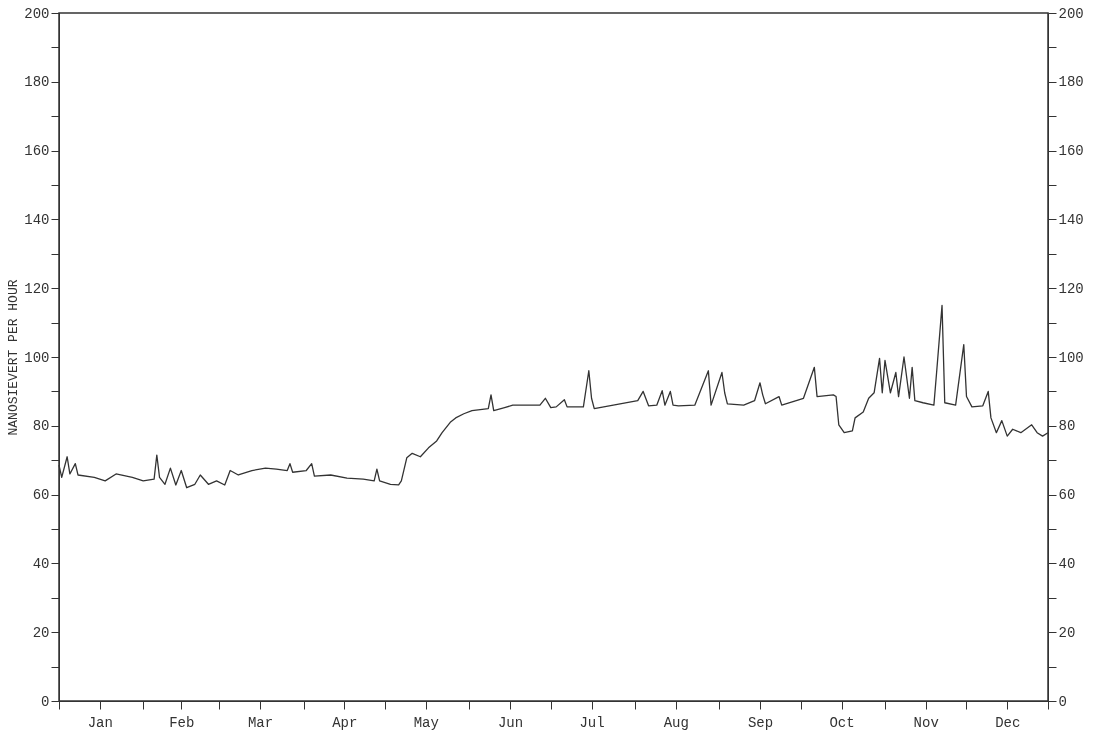 Image resolution: width=1104 pixels, height=748 pixels. What do you see at coordinates (41, 632) in the screenshot?
I see `y-tick-label: 20` at bounding box center [41, 632].